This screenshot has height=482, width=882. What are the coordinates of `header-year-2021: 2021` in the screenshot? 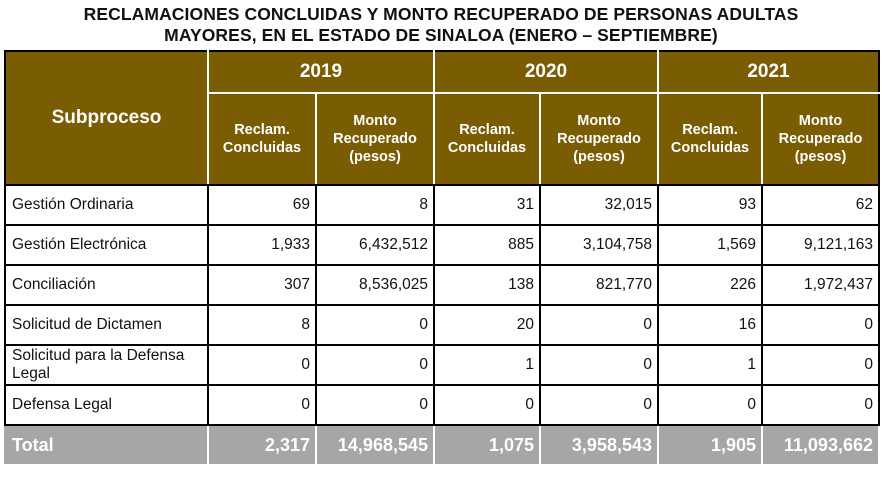 It's located at (768, 72).